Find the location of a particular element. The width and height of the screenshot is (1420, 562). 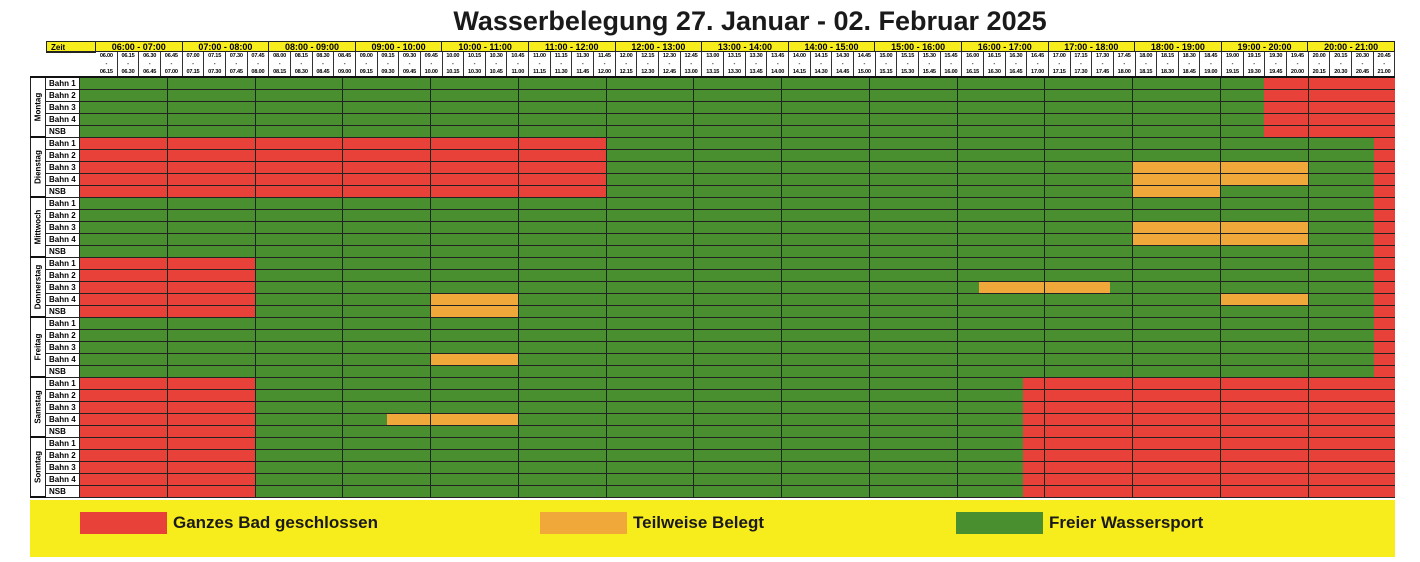

slot-dash: - is located at coordinates (1362, 64).